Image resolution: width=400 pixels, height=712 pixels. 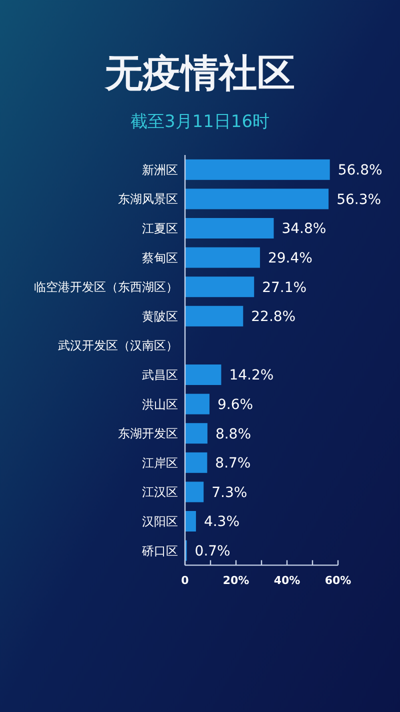 I want to click on data-label: 8.8%, so click(x=233, y=434).